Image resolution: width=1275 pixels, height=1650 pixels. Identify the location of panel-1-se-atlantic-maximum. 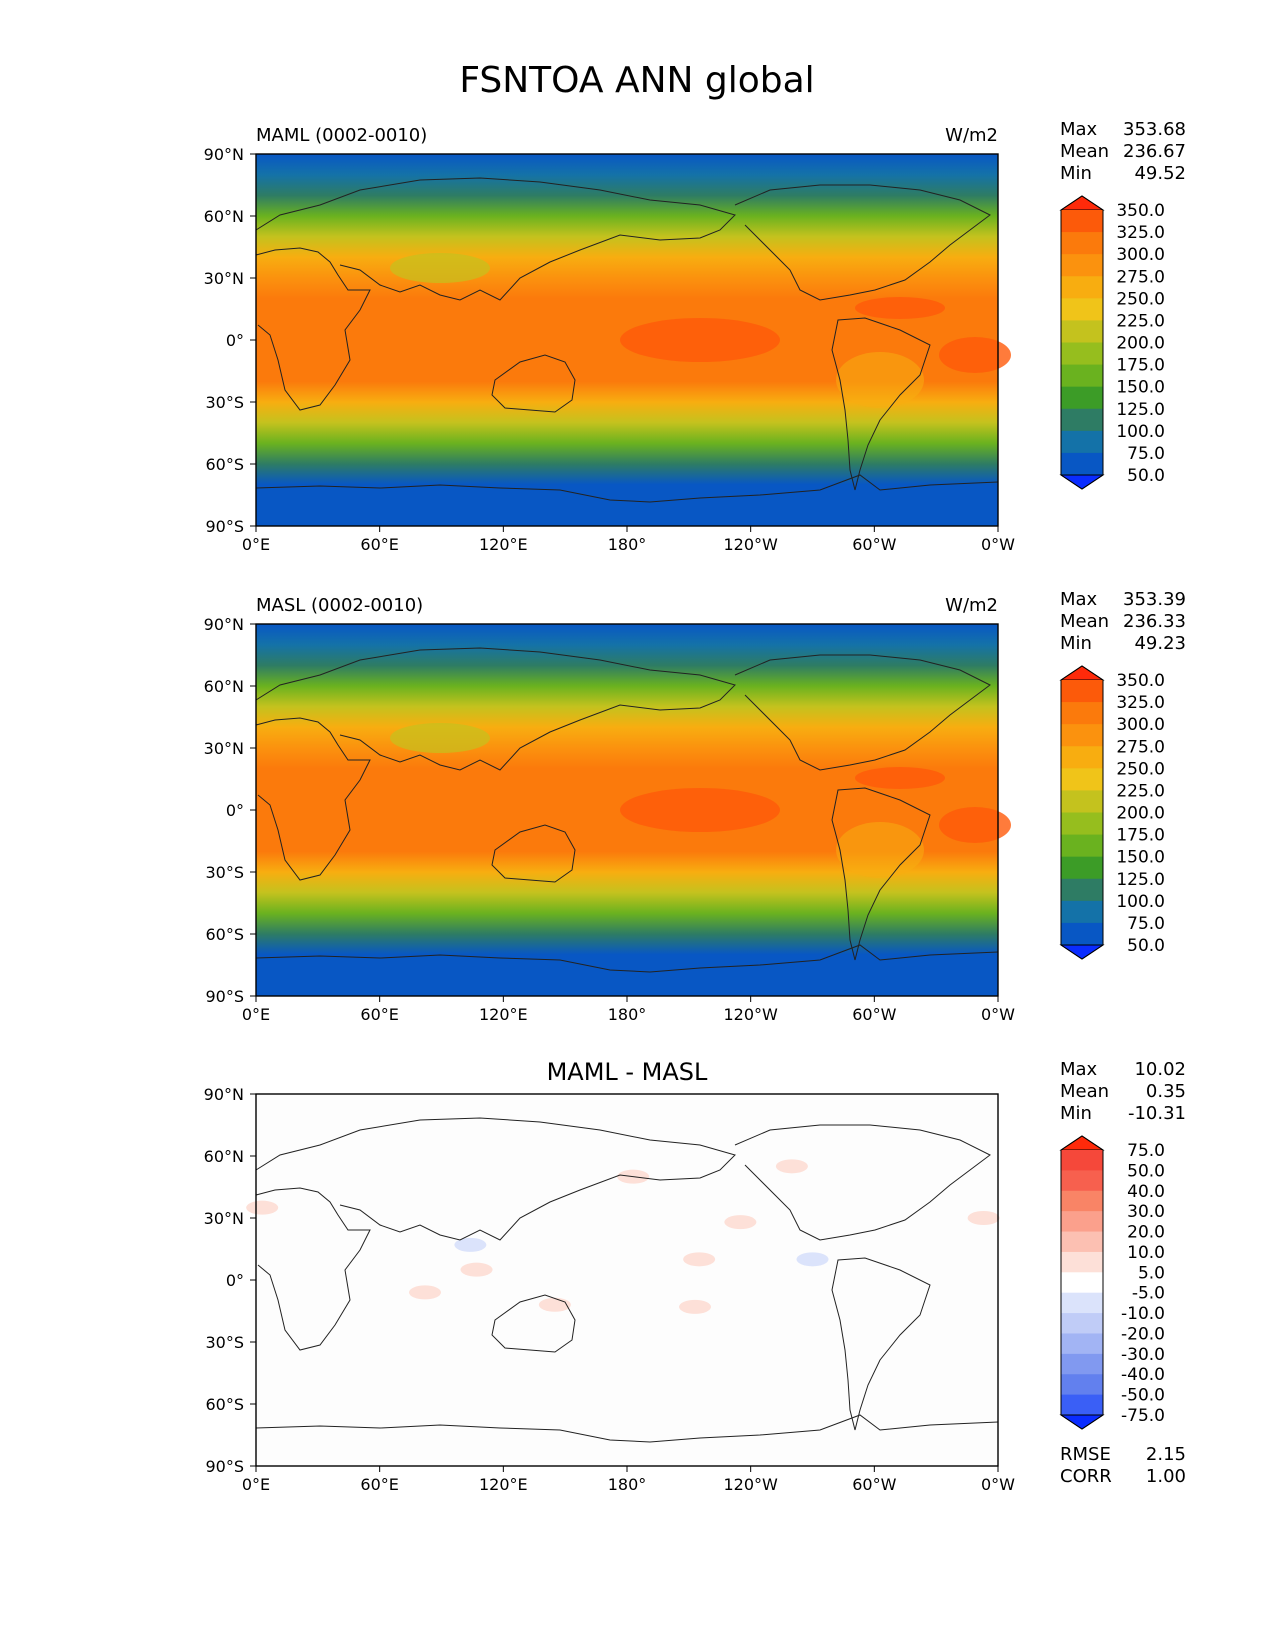
(975, 355).